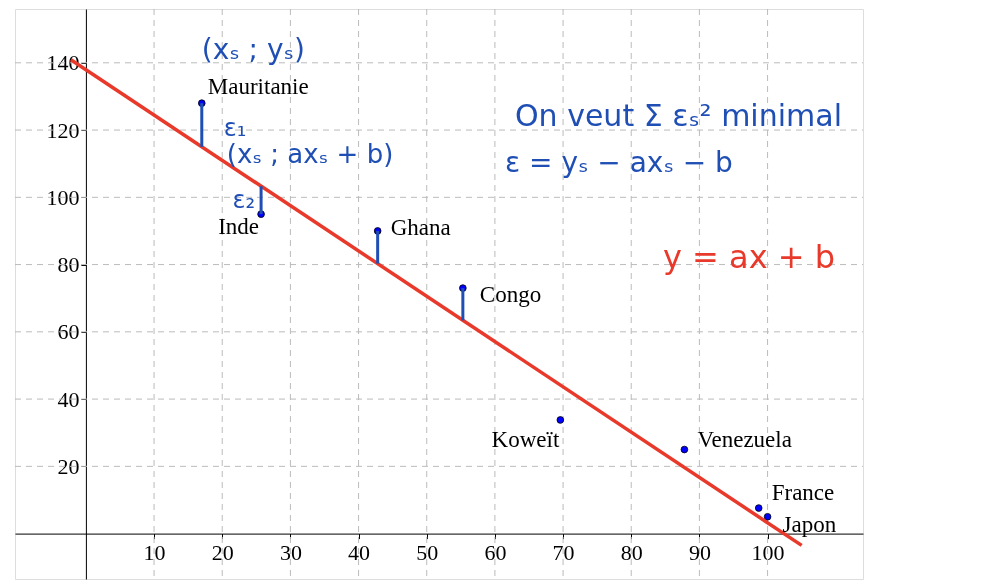  I want to click on x-tick-label: 90, so click(699, 553).